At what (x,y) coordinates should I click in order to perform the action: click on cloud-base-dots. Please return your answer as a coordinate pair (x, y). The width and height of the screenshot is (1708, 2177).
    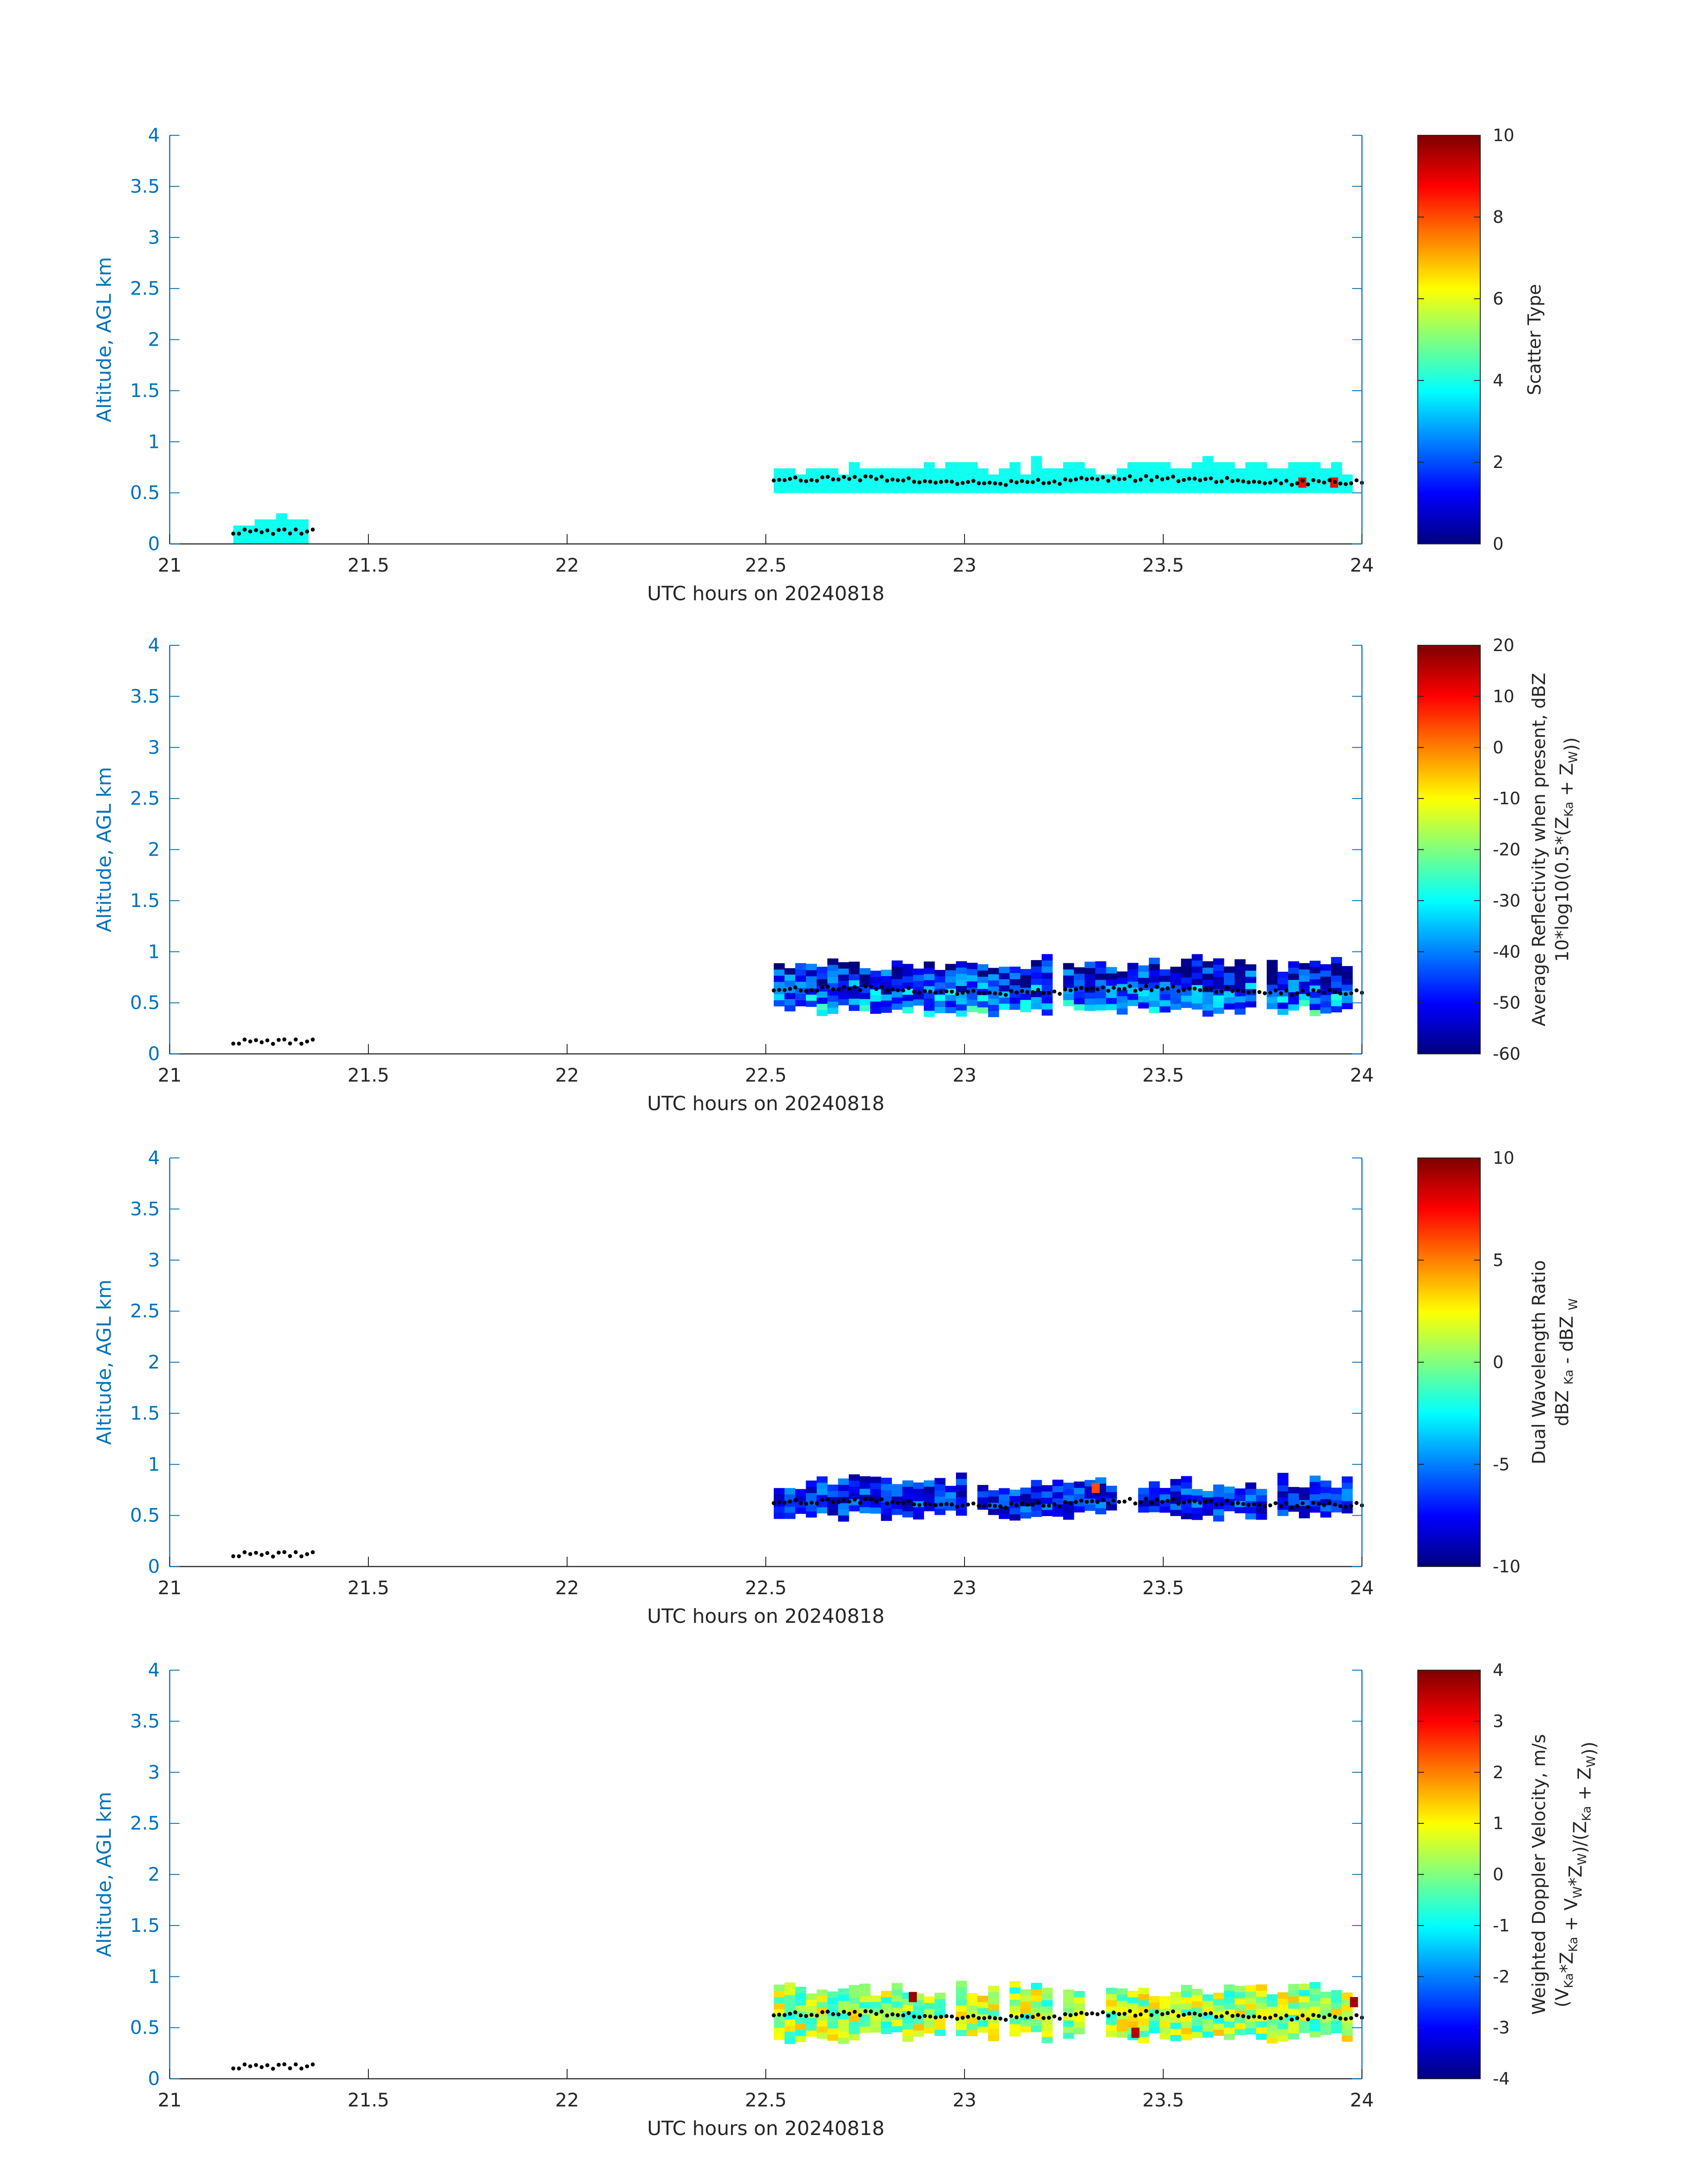
    Looking at the image, I should click on (797, 1015).